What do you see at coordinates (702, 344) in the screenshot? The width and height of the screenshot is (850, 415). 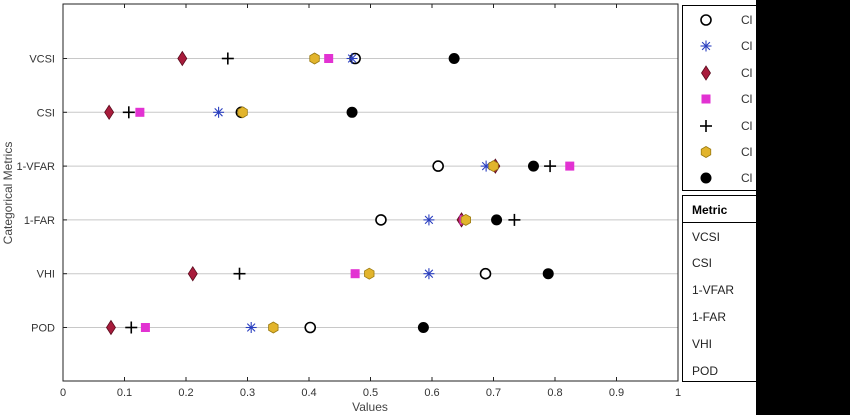 I see `metric-item: VHI` at bounding box center [702, 344].